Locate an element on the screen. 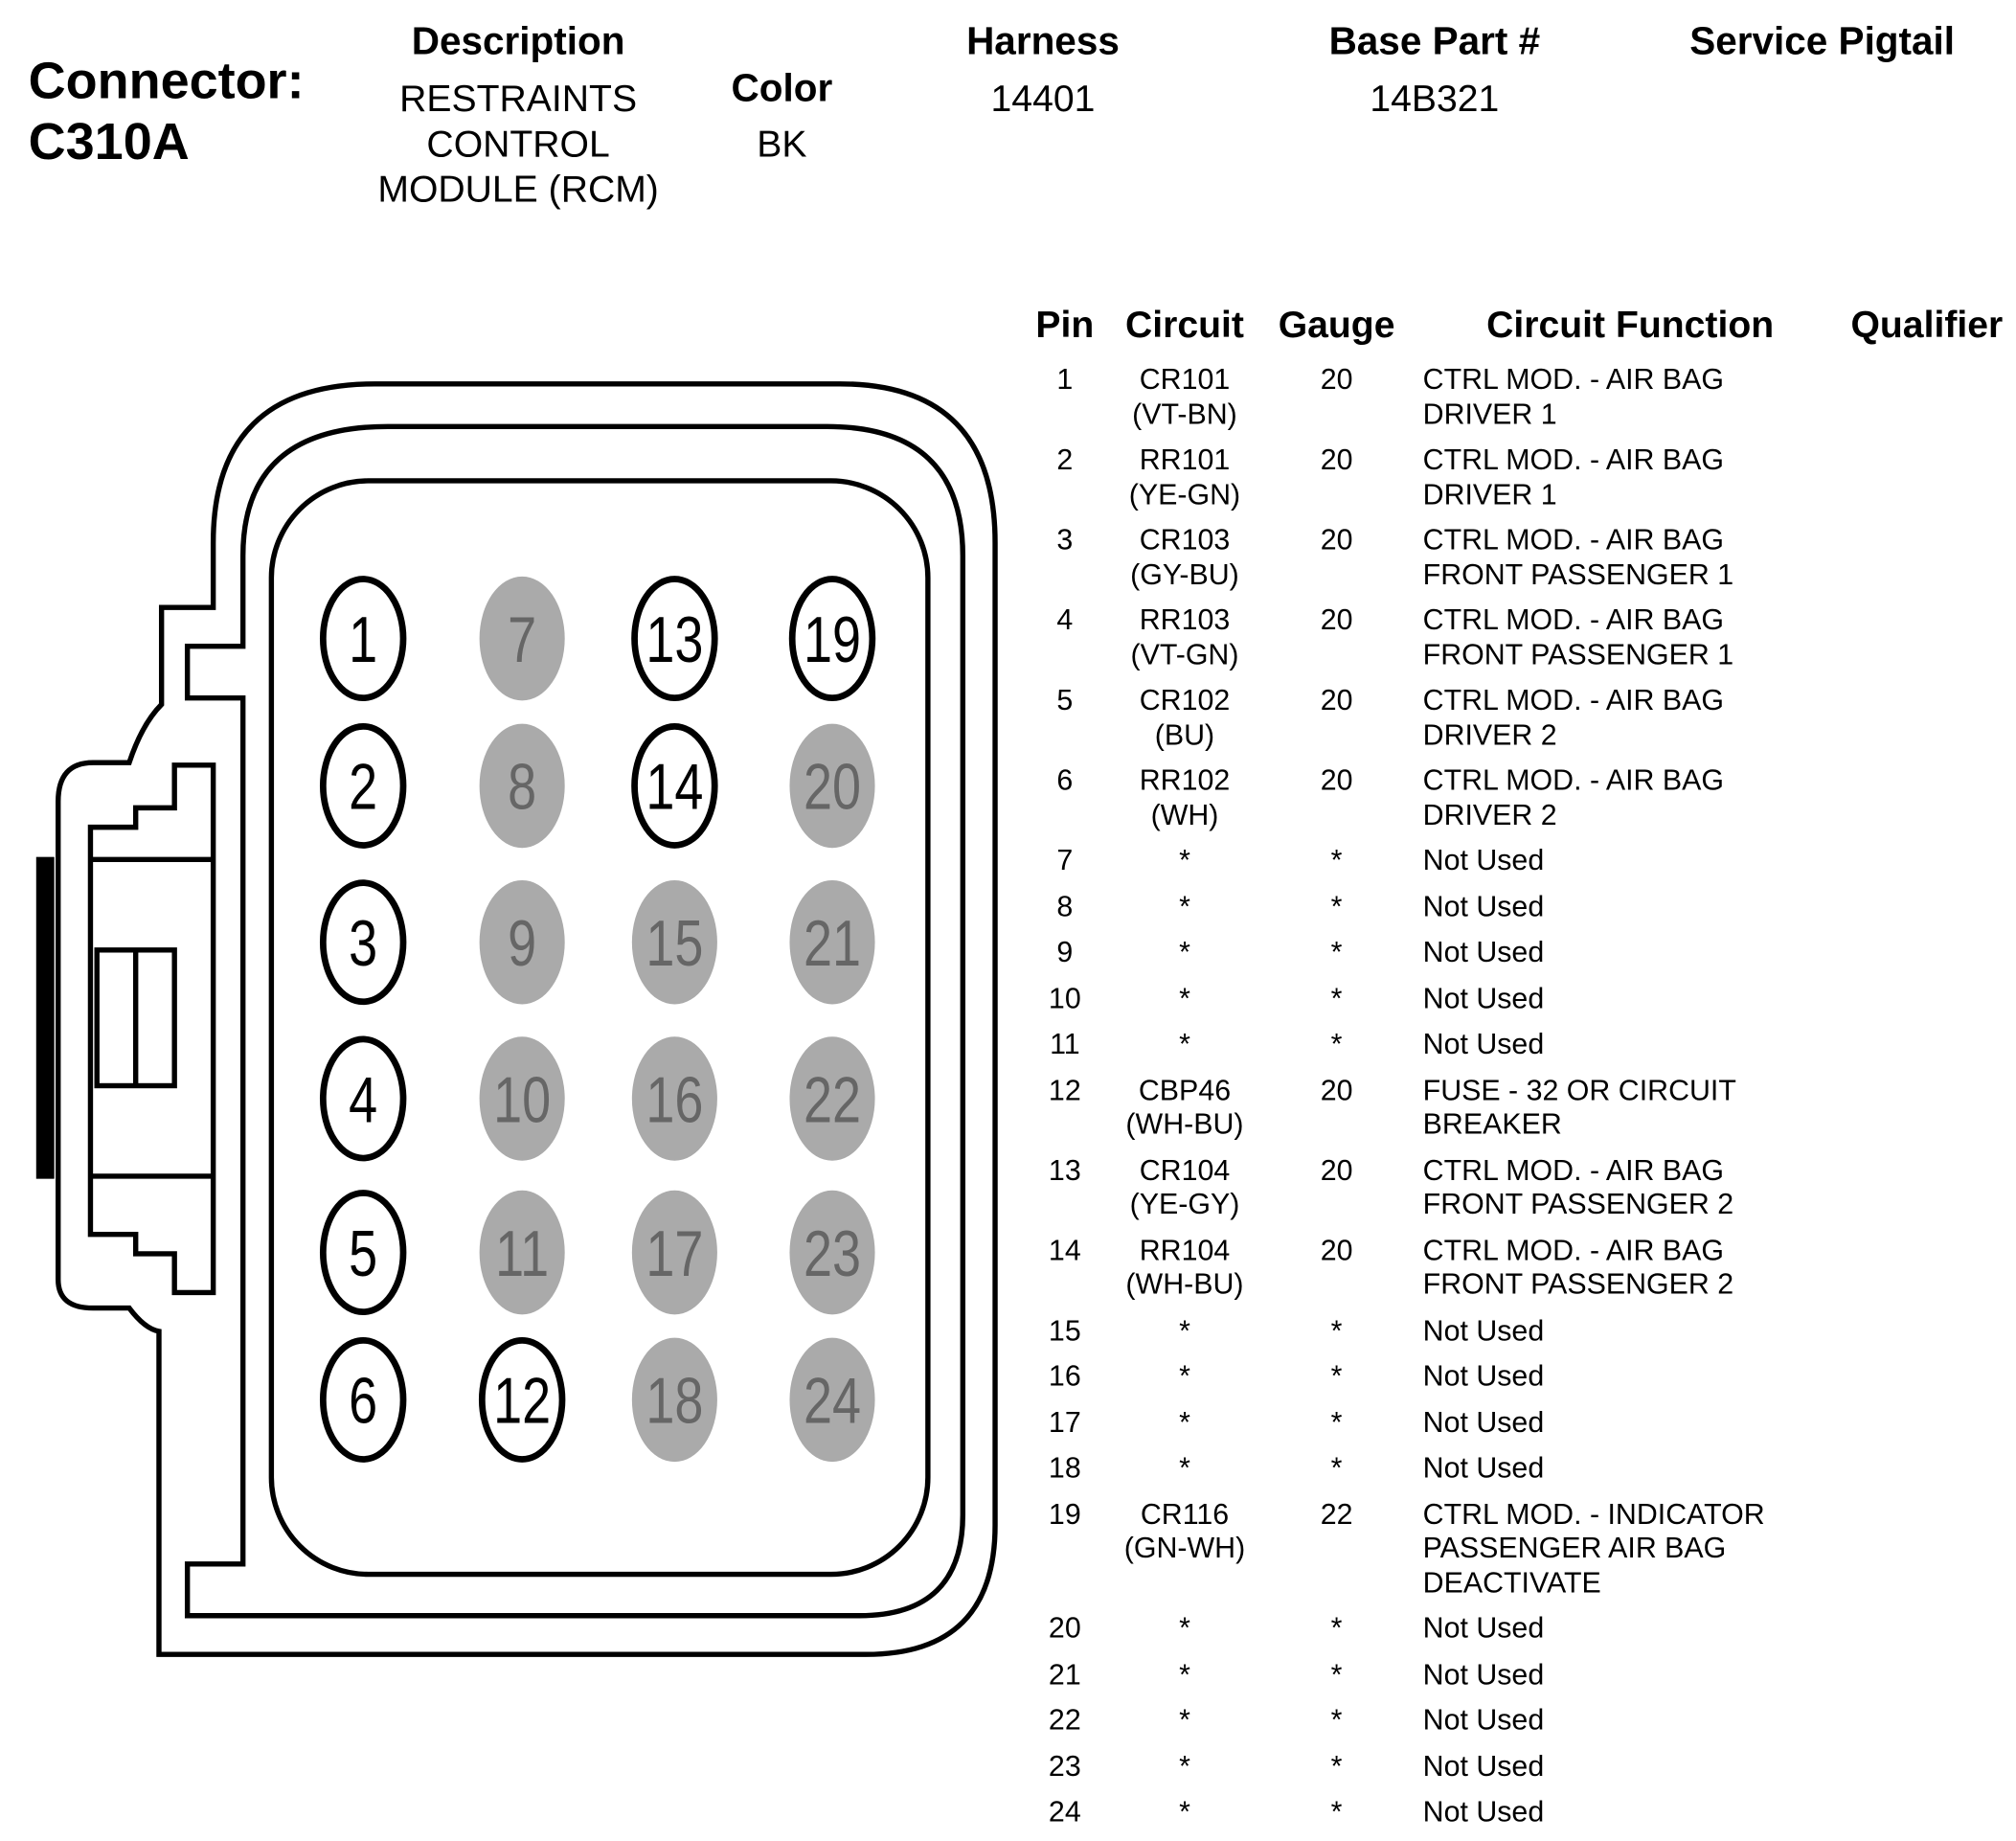  pin-number: 23 is located at coordinates (832, 1253).